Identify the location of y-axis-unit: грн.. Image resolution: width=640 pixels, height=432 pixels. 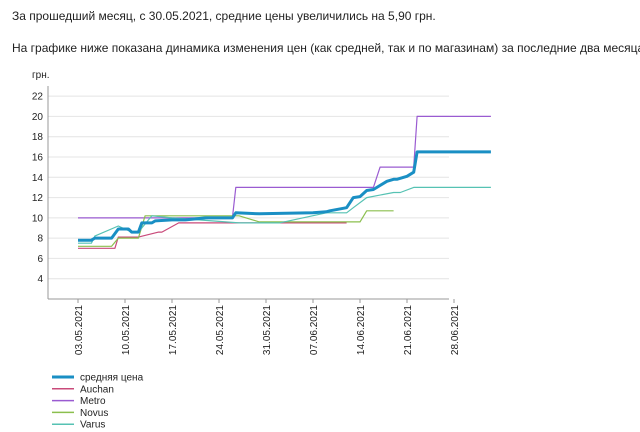
(41, 75).